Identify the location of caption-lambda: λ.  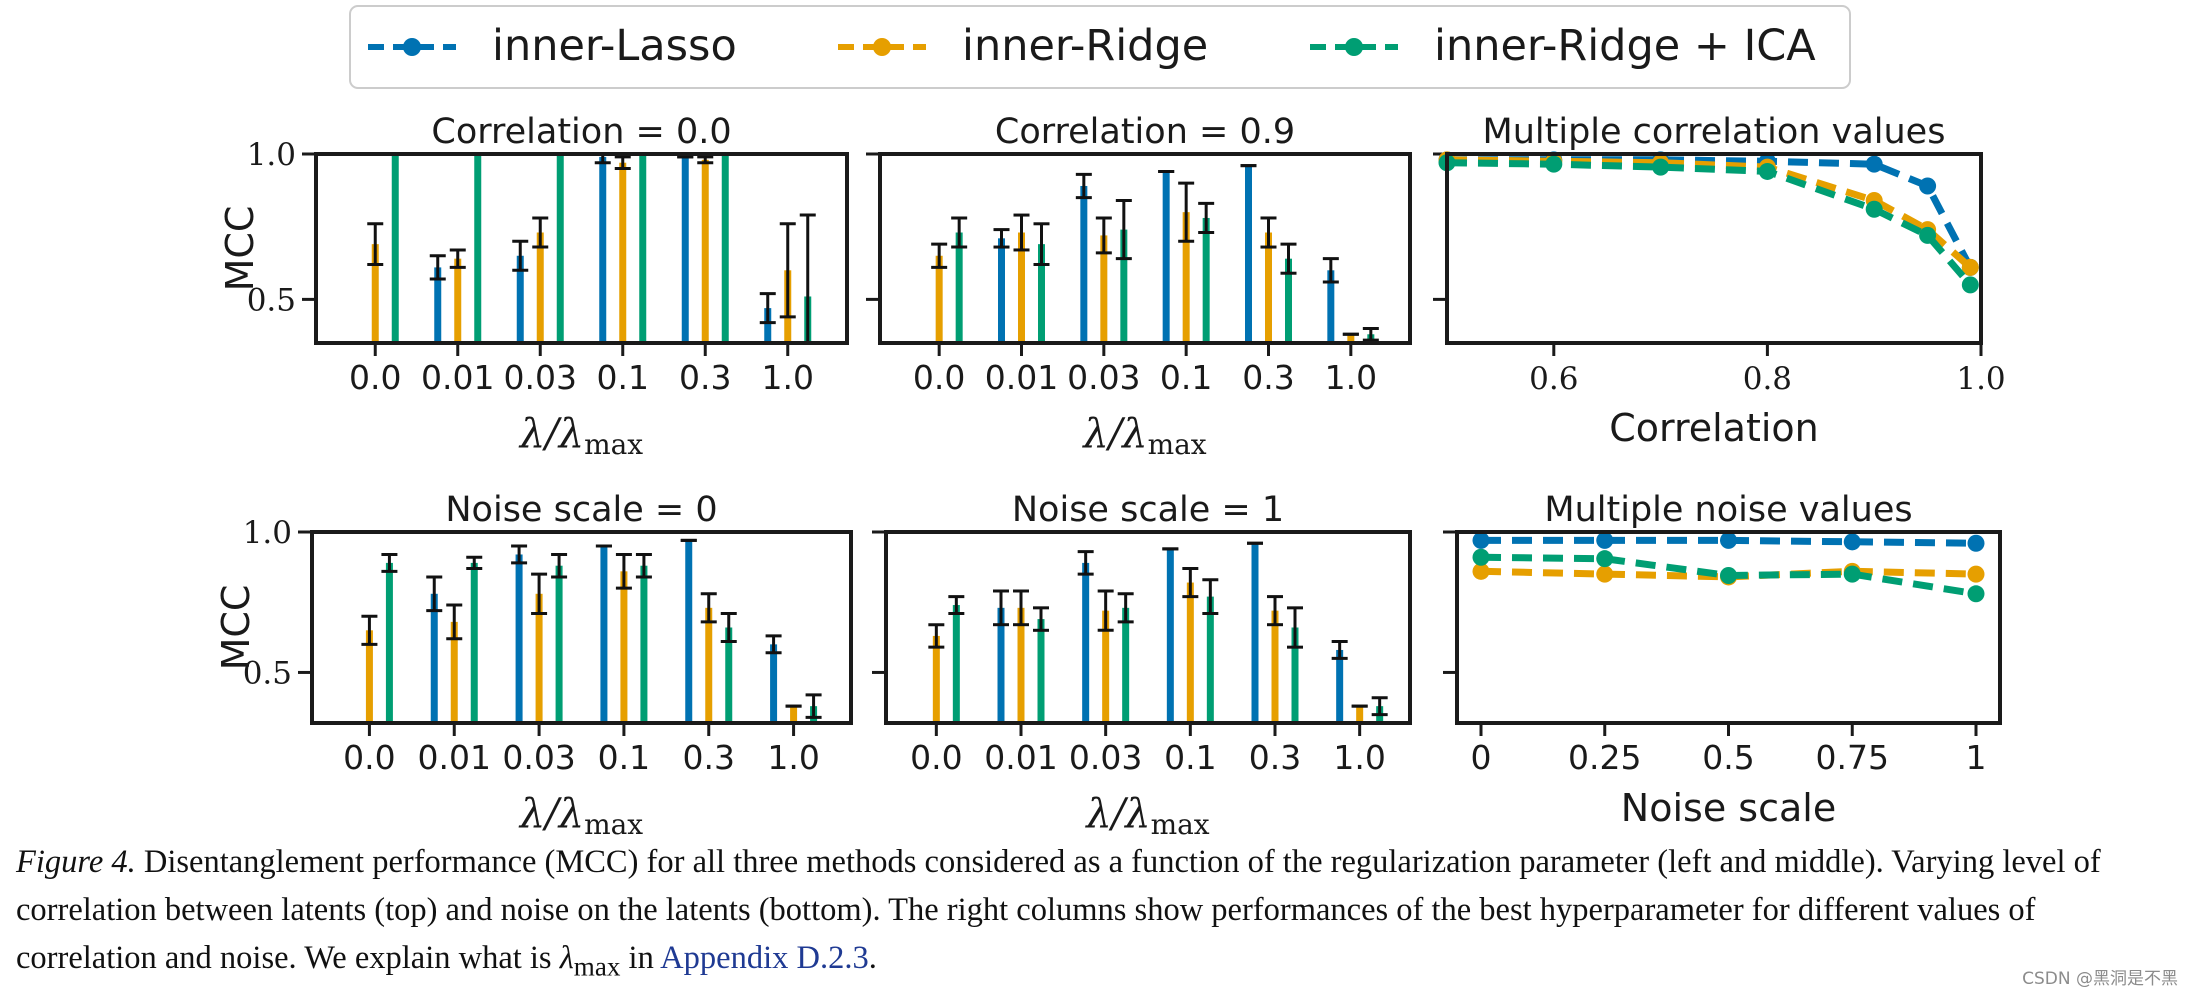
(566, 958).